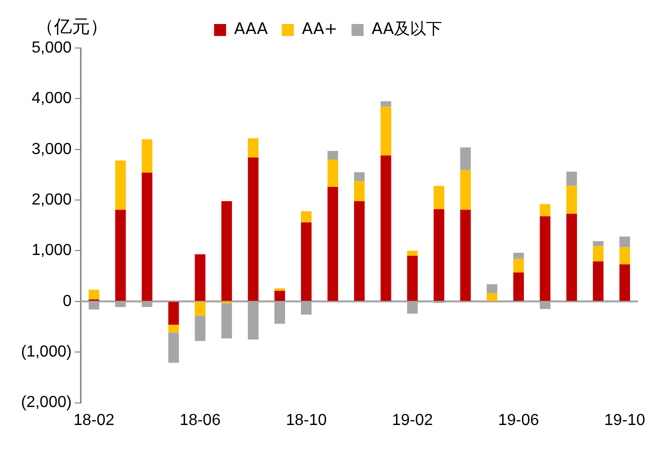 The width and height of the screenshot is (672, 449). What do you see at coordinates (72, 27) in the screenshot?
I see `y-axis-title: （亿元）` at bounding box center [72, 27].